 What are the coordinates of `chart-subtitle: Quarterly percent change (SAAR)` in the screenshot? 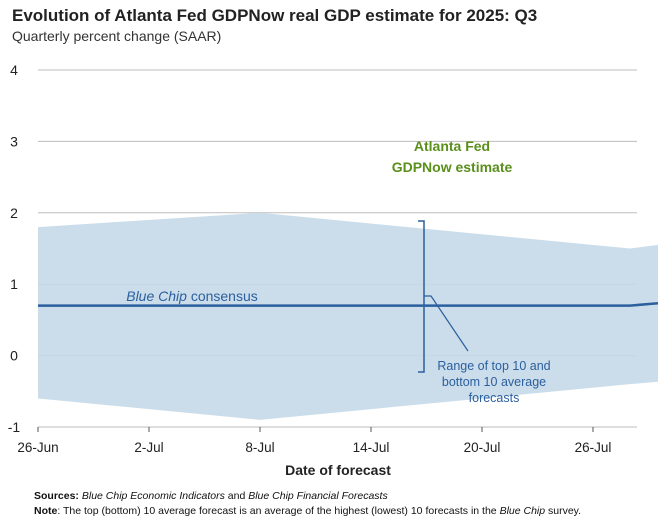 It's located at (117, 36).